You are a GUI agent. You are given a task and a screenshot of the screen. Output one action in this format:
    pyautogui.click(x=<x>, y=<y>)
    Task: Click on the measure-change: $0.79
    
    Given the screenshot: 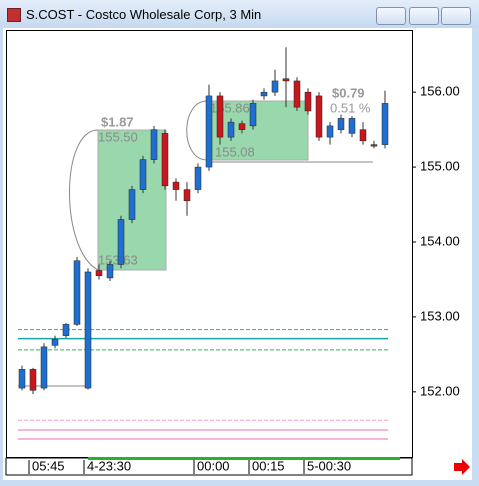 What is the action you would take?
    pyautogui.click(x=348, y=92)
    